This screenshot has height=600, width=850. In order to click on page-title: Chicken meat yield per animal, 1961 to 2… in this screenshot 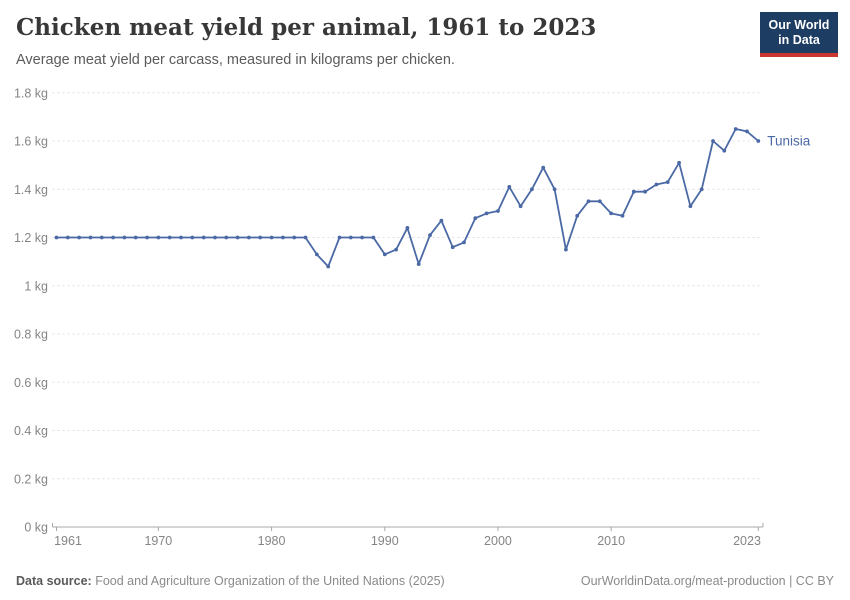, I will do `click(306, 27)`.